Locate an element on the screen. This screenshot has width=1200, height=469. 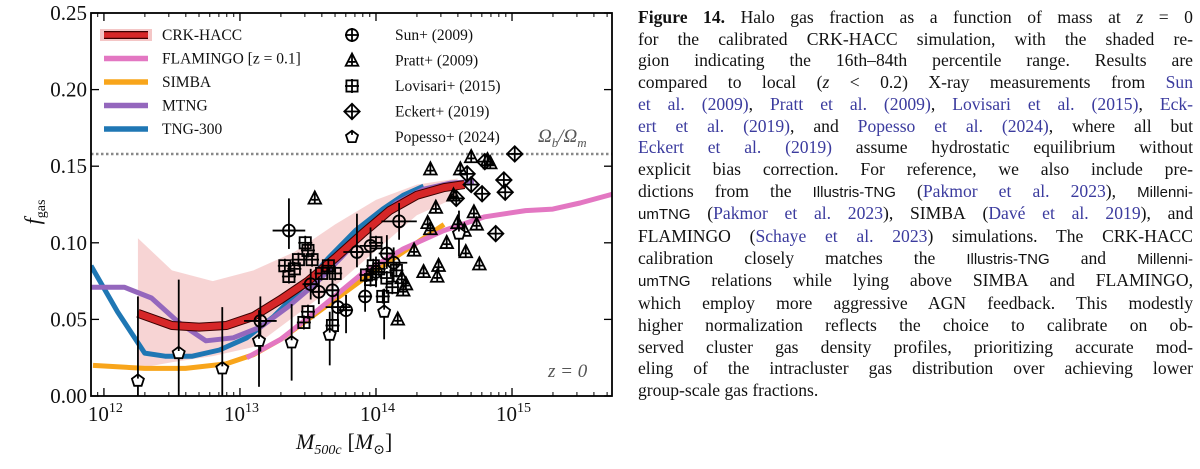
caption-text: Illustris-TNG is located at coordinates (1008, 259).